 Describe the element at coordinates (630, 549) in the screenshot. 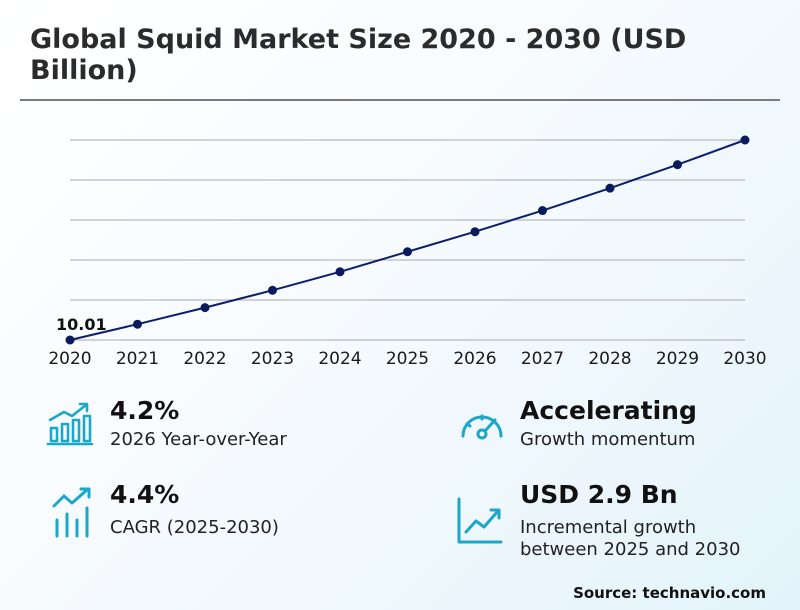

I see `stat-description: between 2025 and 2030` at that location.